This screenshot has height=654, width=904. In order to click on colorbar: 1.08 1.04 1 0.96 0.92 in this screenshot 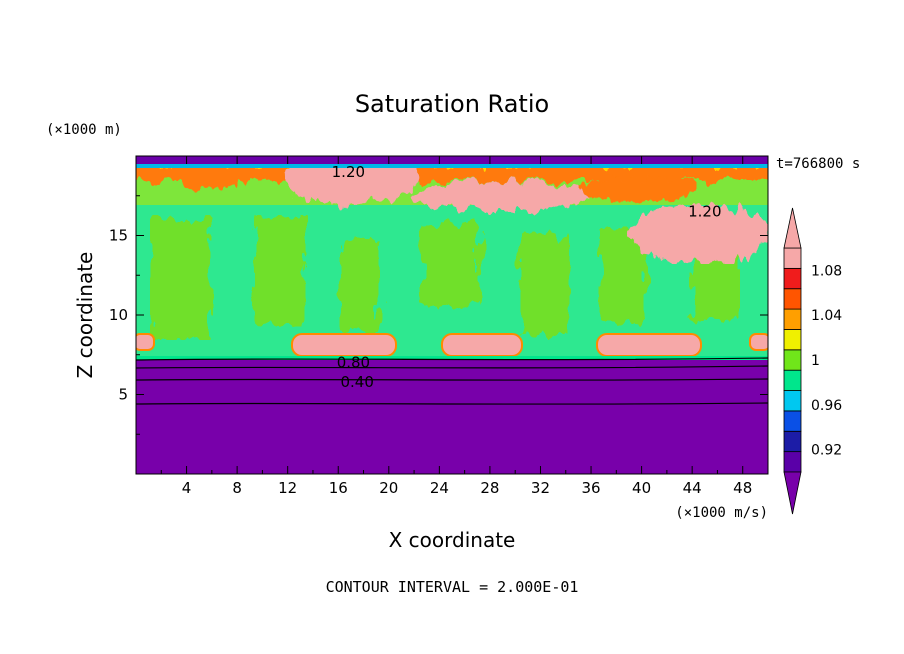, I will do `click(813, 361)`.